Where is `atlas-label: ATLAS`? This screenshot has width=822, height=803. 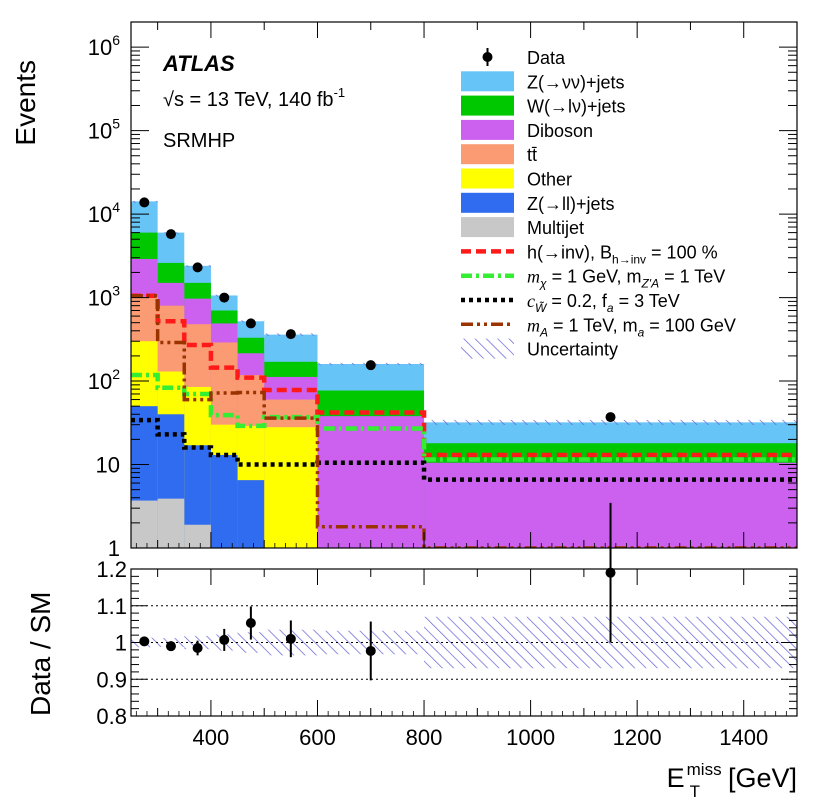 atlas-label: ATLAS is located at coordinates (198, 63).